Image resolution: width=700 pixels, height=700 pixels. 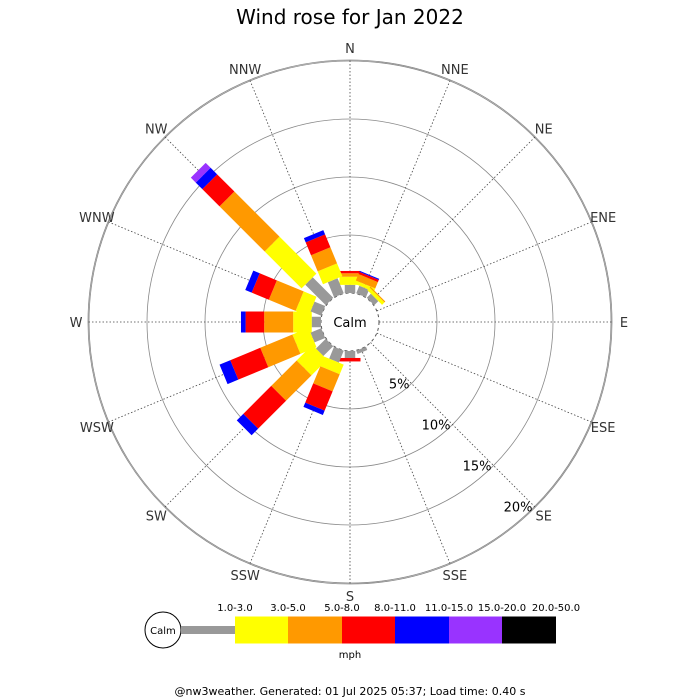 What do you see at coordinates (287, 608) in the screenshot?
I see `legend-label-2: 3.0-5.0` at bounding box center [287, 608].